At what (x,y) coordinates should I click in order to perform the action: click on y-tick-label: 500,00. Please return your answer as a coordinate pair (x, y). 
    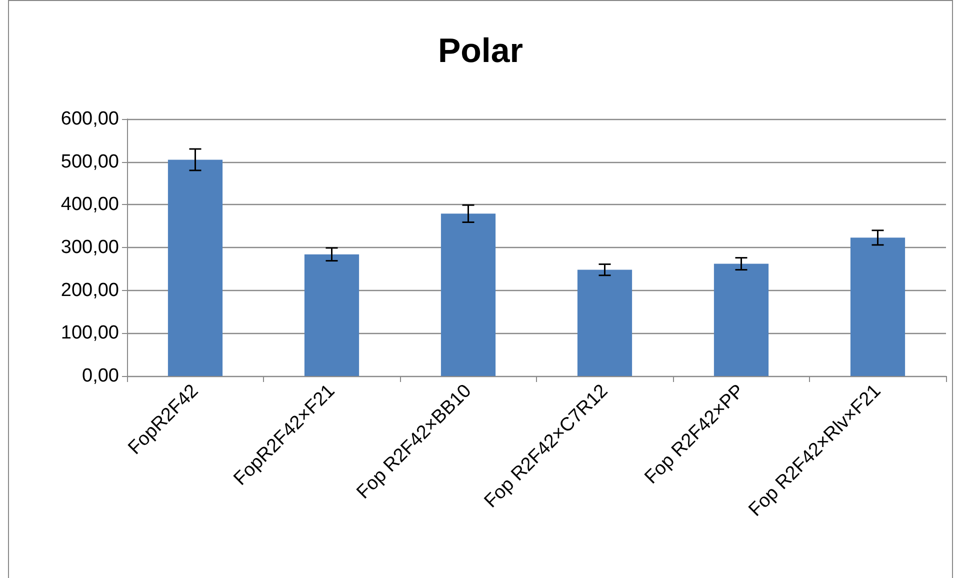
    Looking at the image, I should click on (89, 161).